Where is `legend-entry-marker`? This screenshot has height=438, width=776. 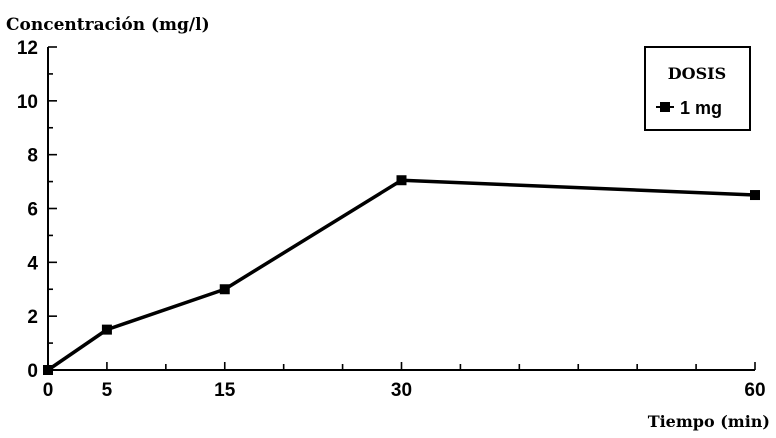
legend-entry-marker is located at coordinates (665, 107).